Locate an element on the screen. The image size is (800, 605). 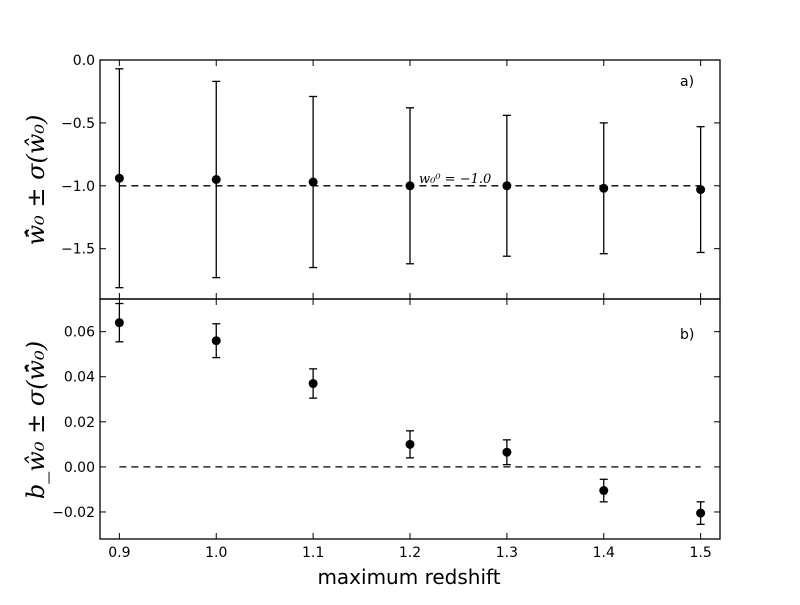
panel-b-ytick-label: −0.02 is located at coordinates (73, 513).